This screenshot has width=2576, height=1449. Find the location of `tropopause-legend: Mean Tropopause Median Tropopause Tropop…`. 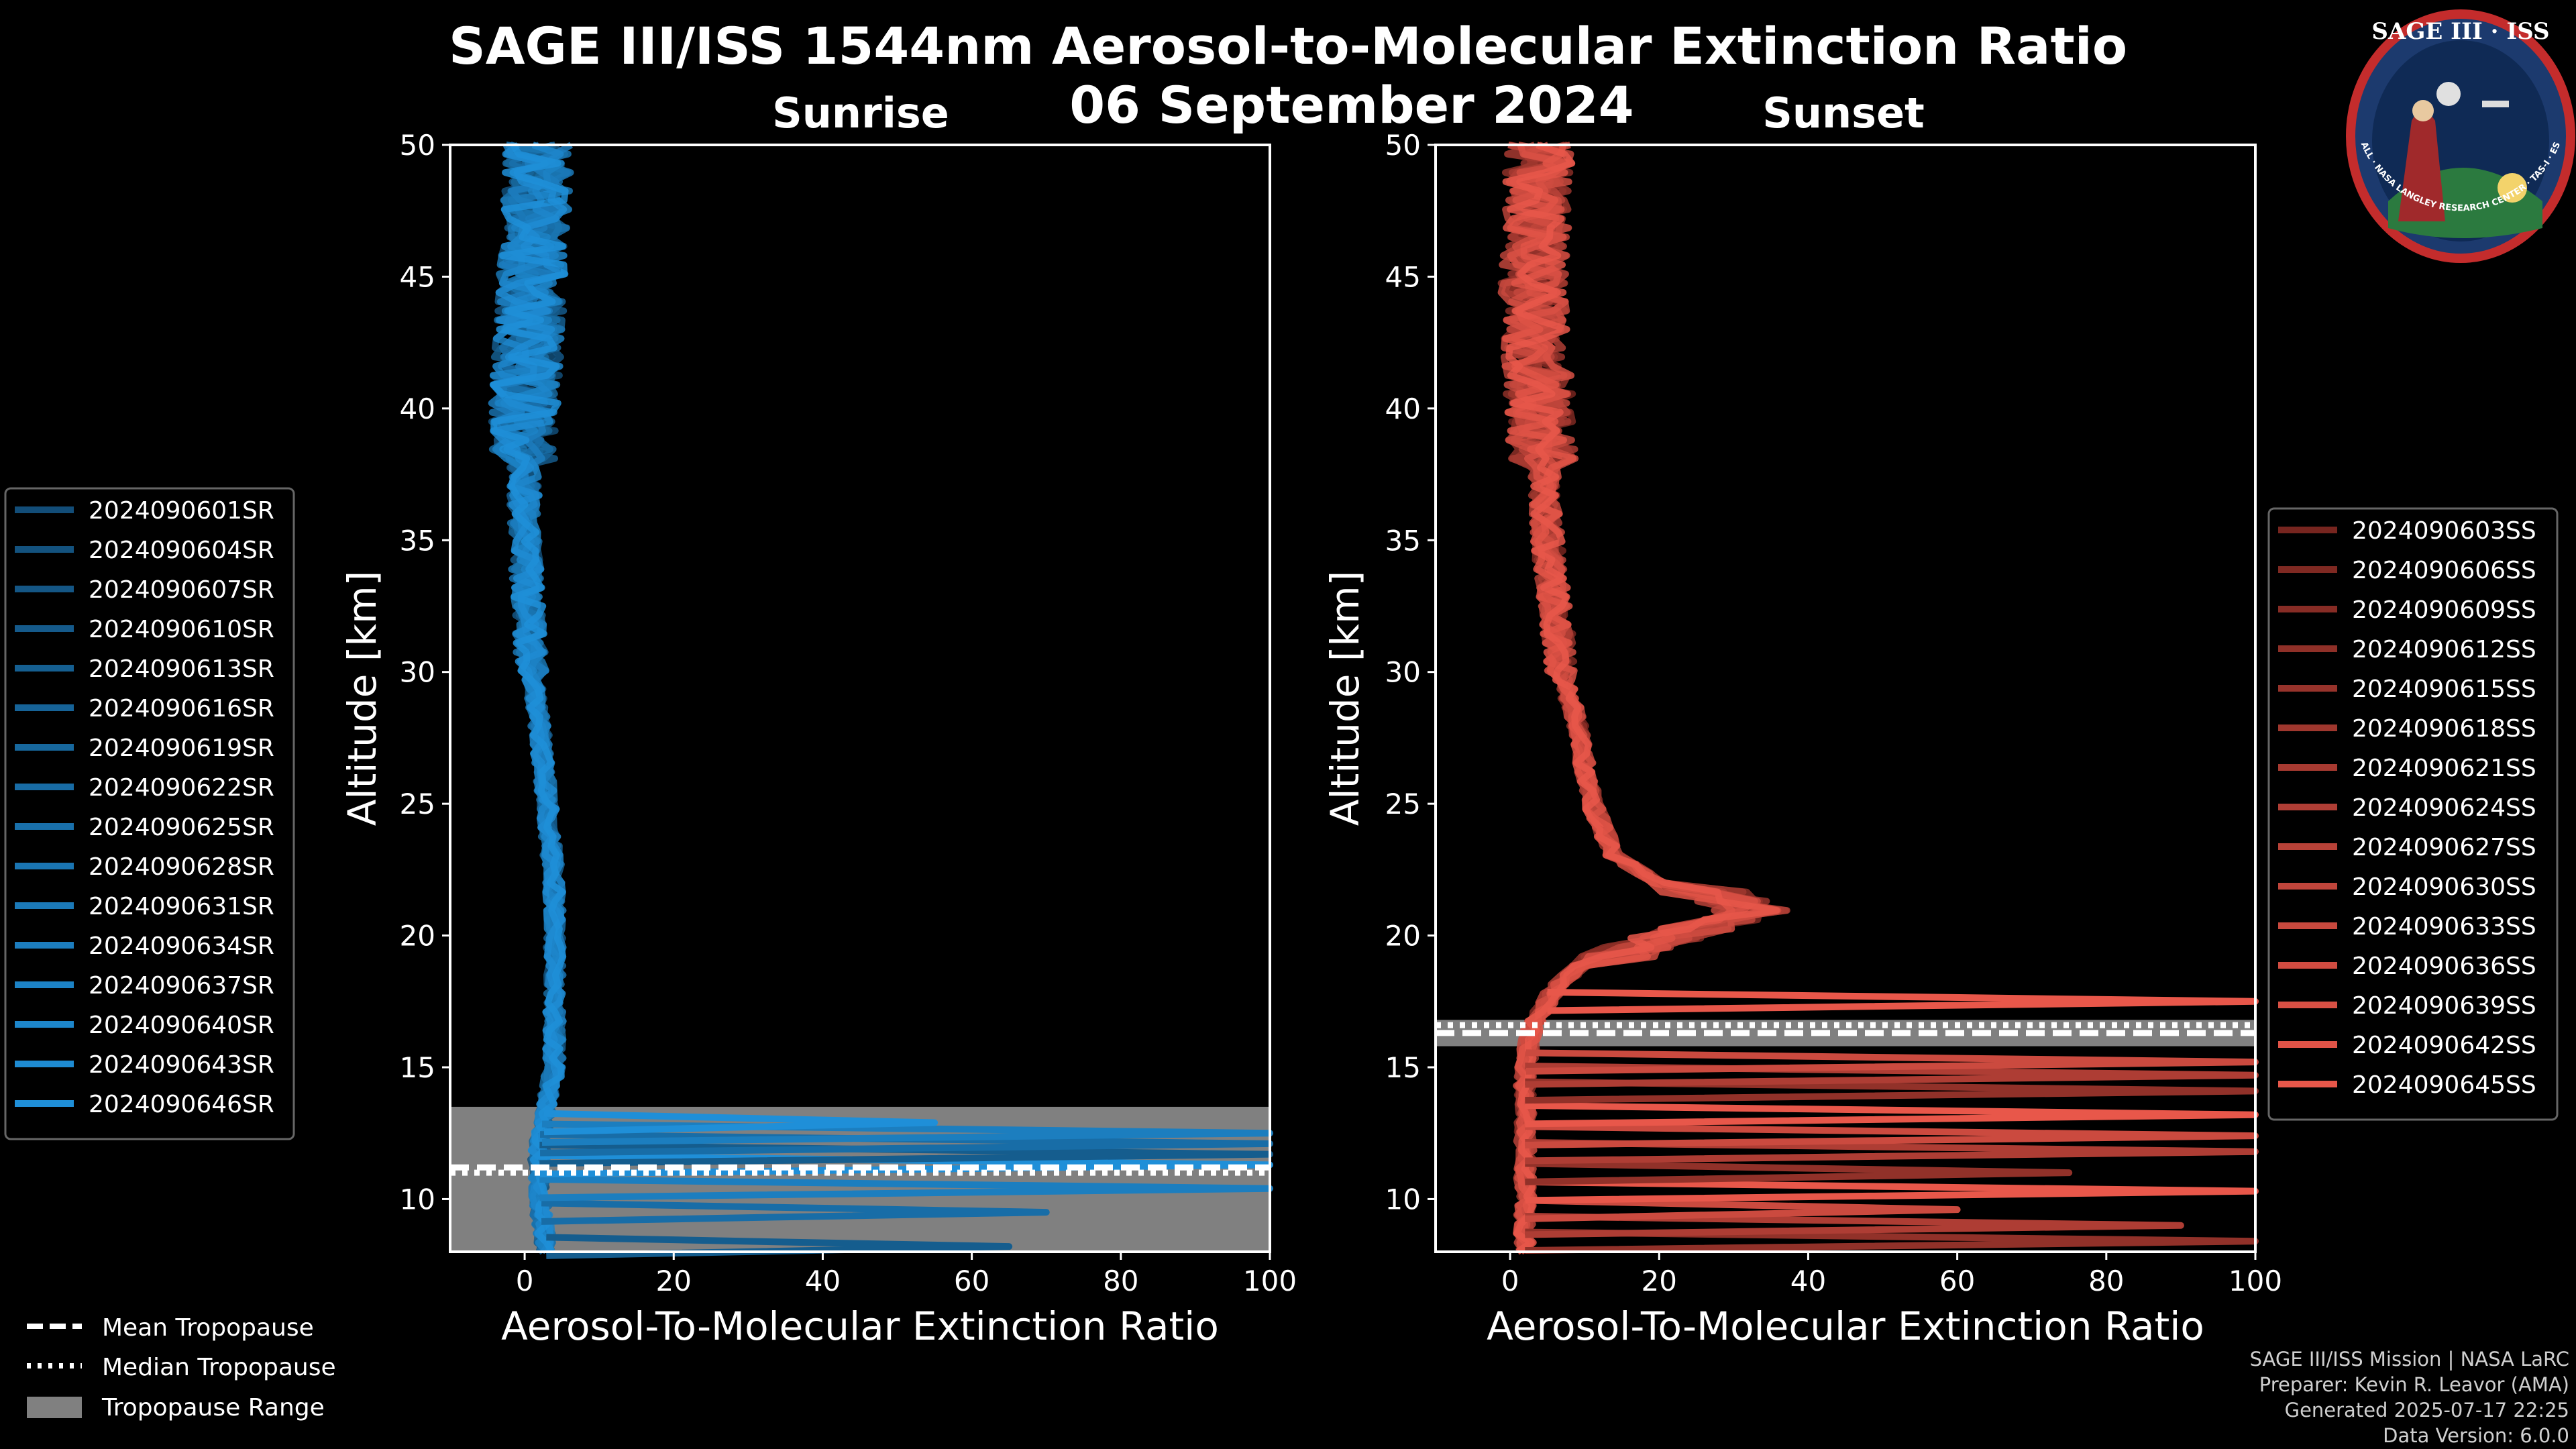

tropopause-legend: Mean Tropopause Median Tropopause Tropop… is located at coordinates (181, 1367).